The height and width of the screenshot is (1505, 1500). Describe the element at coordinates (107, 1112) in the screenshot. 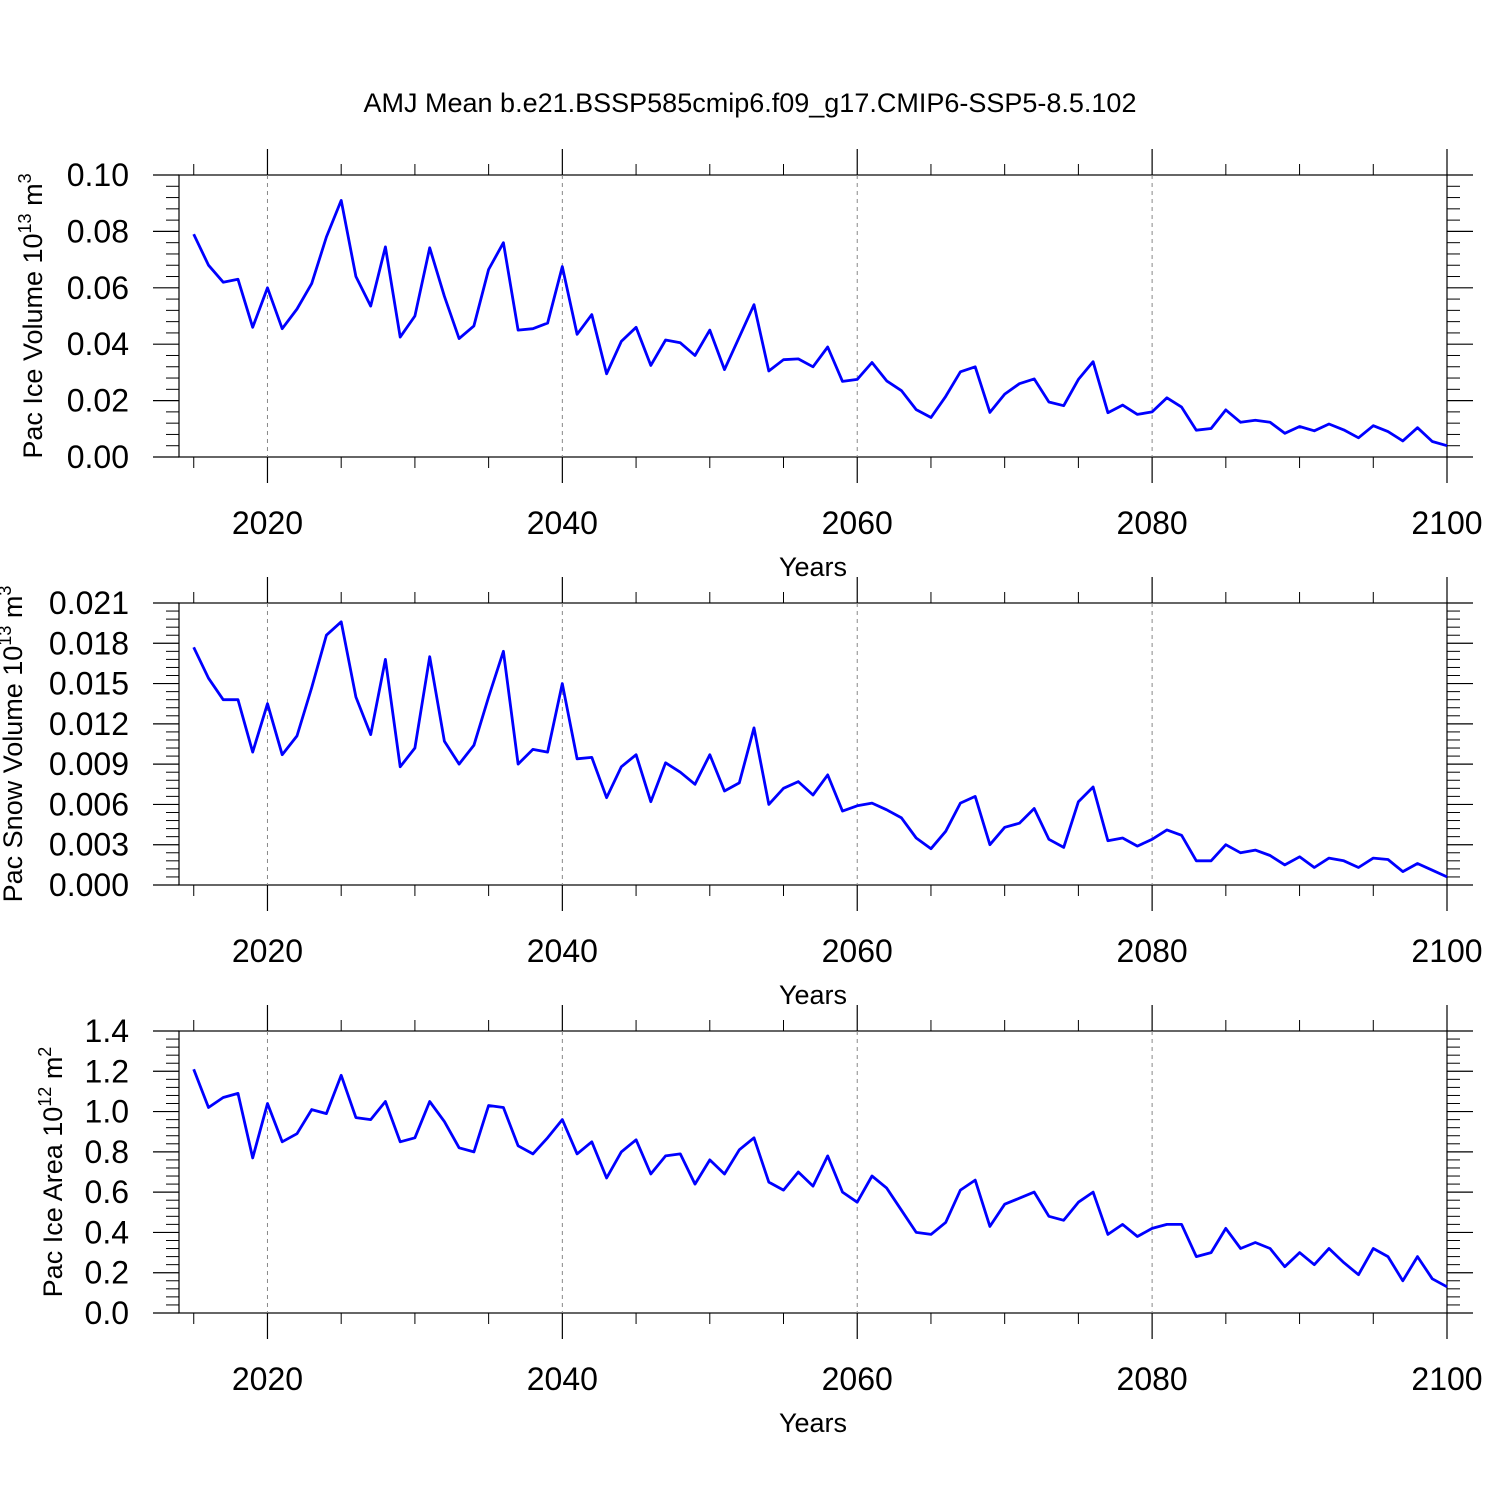

I see `y-tick-label: 1.0` at that location.